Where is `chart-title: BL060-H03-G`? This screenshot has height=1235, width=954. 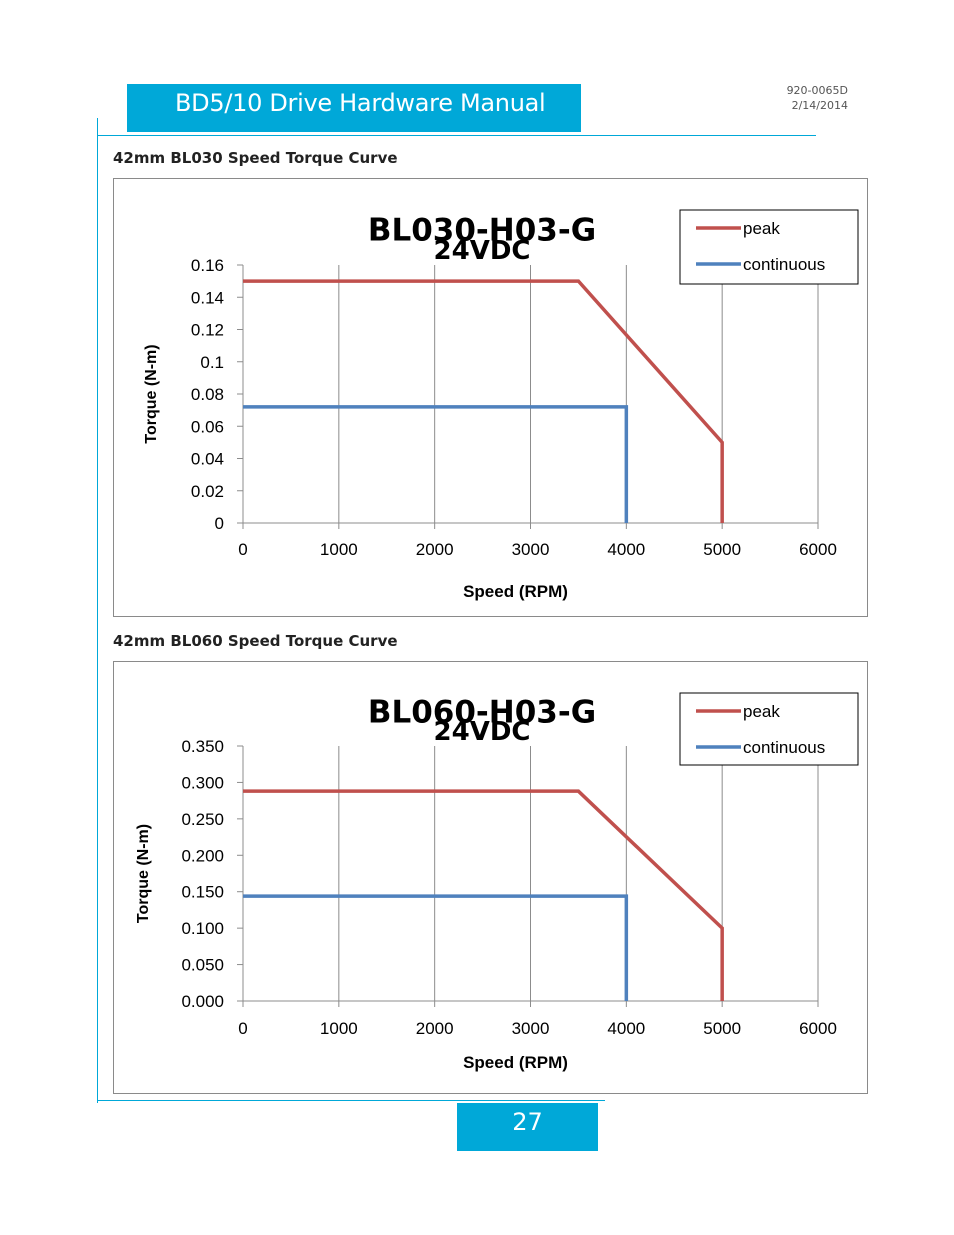 chart-title: BL060-H03-G is located at coordinates (482, 712).